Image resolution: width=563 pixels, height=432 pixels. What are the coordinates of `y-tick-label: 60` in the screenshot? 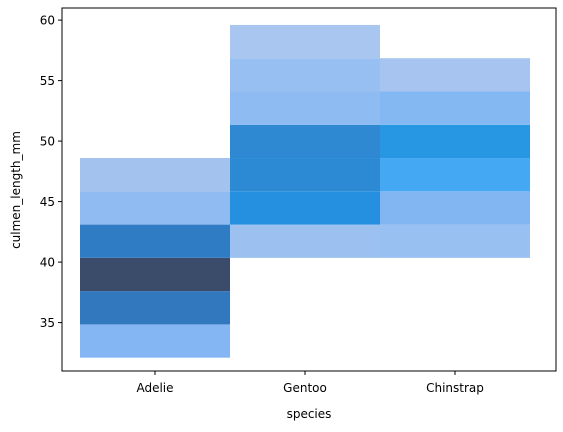 It's located at (47, 21).